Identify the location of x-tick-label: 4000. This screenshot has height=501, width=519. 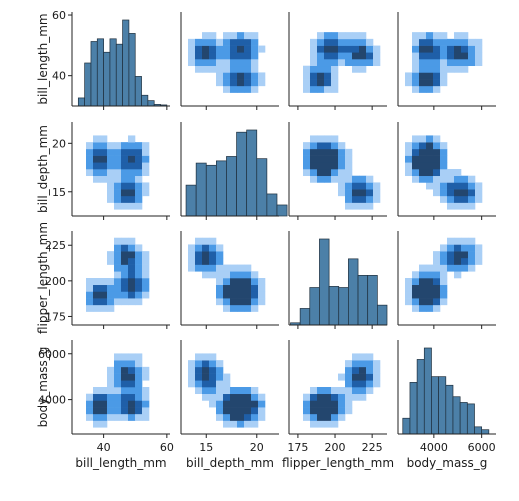
(434, 447).